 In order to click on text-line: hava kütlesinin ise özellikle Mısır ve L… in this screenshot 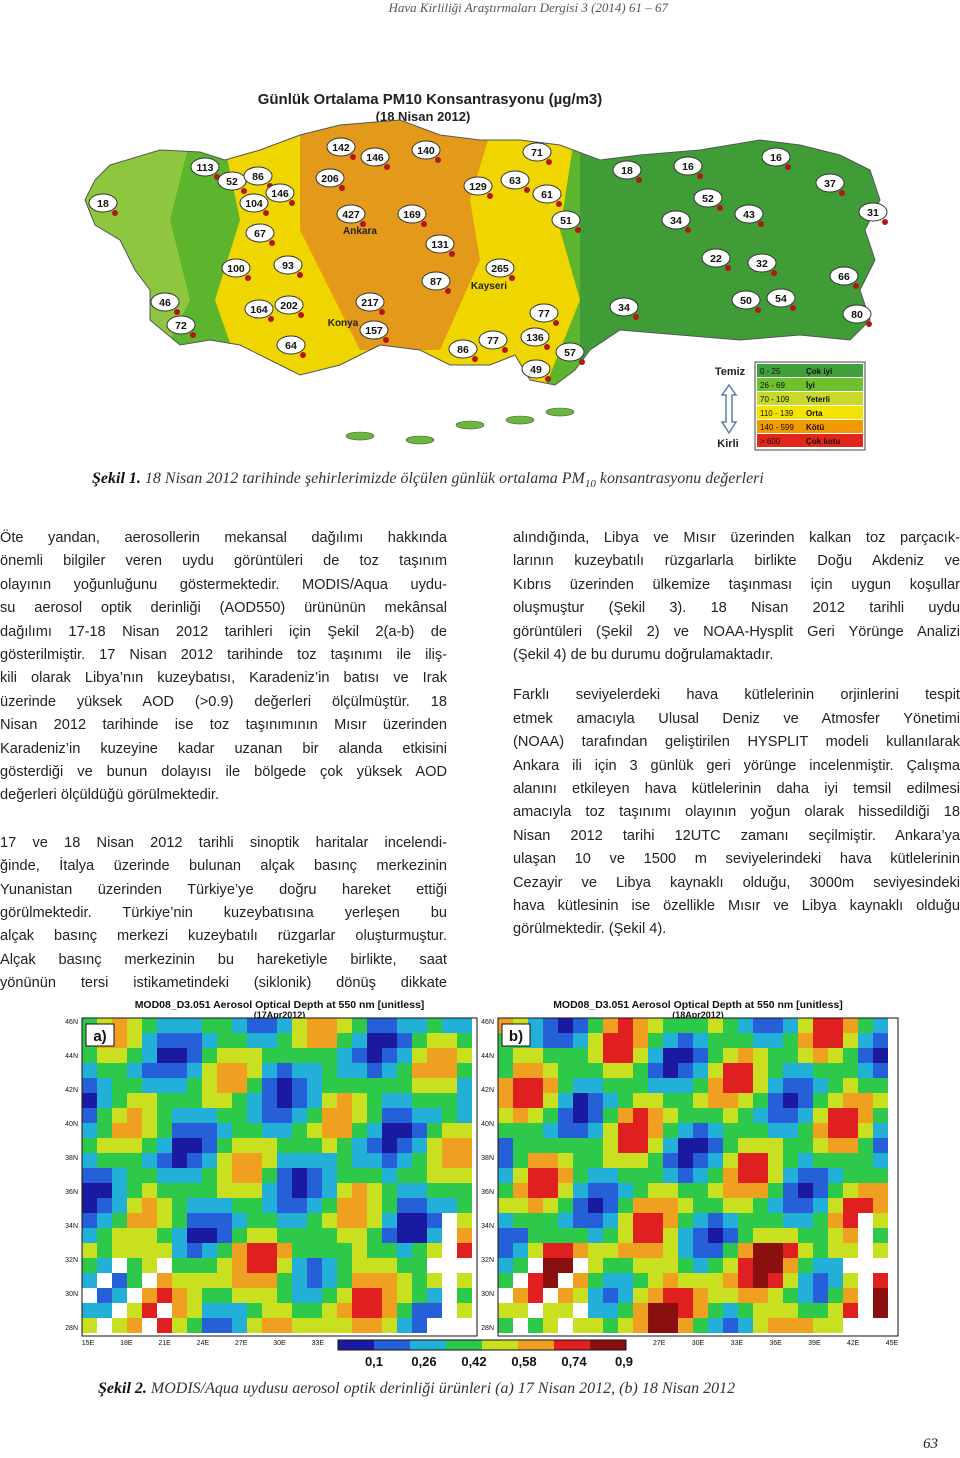, I will do `click(736, 906)`.